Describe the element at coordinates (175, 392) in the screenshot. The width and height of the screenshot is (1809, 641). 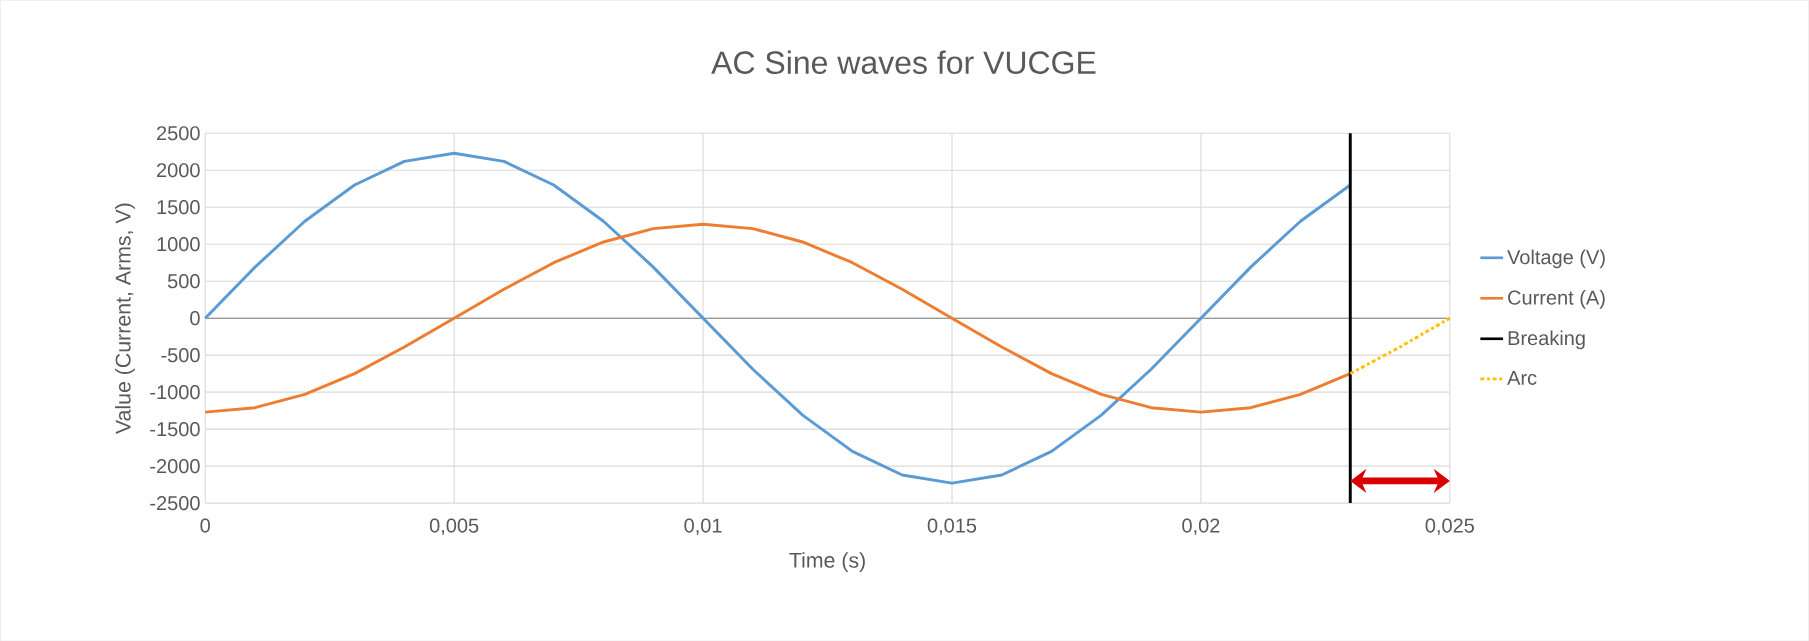
I see `y-tick-label: -1000` at that location.